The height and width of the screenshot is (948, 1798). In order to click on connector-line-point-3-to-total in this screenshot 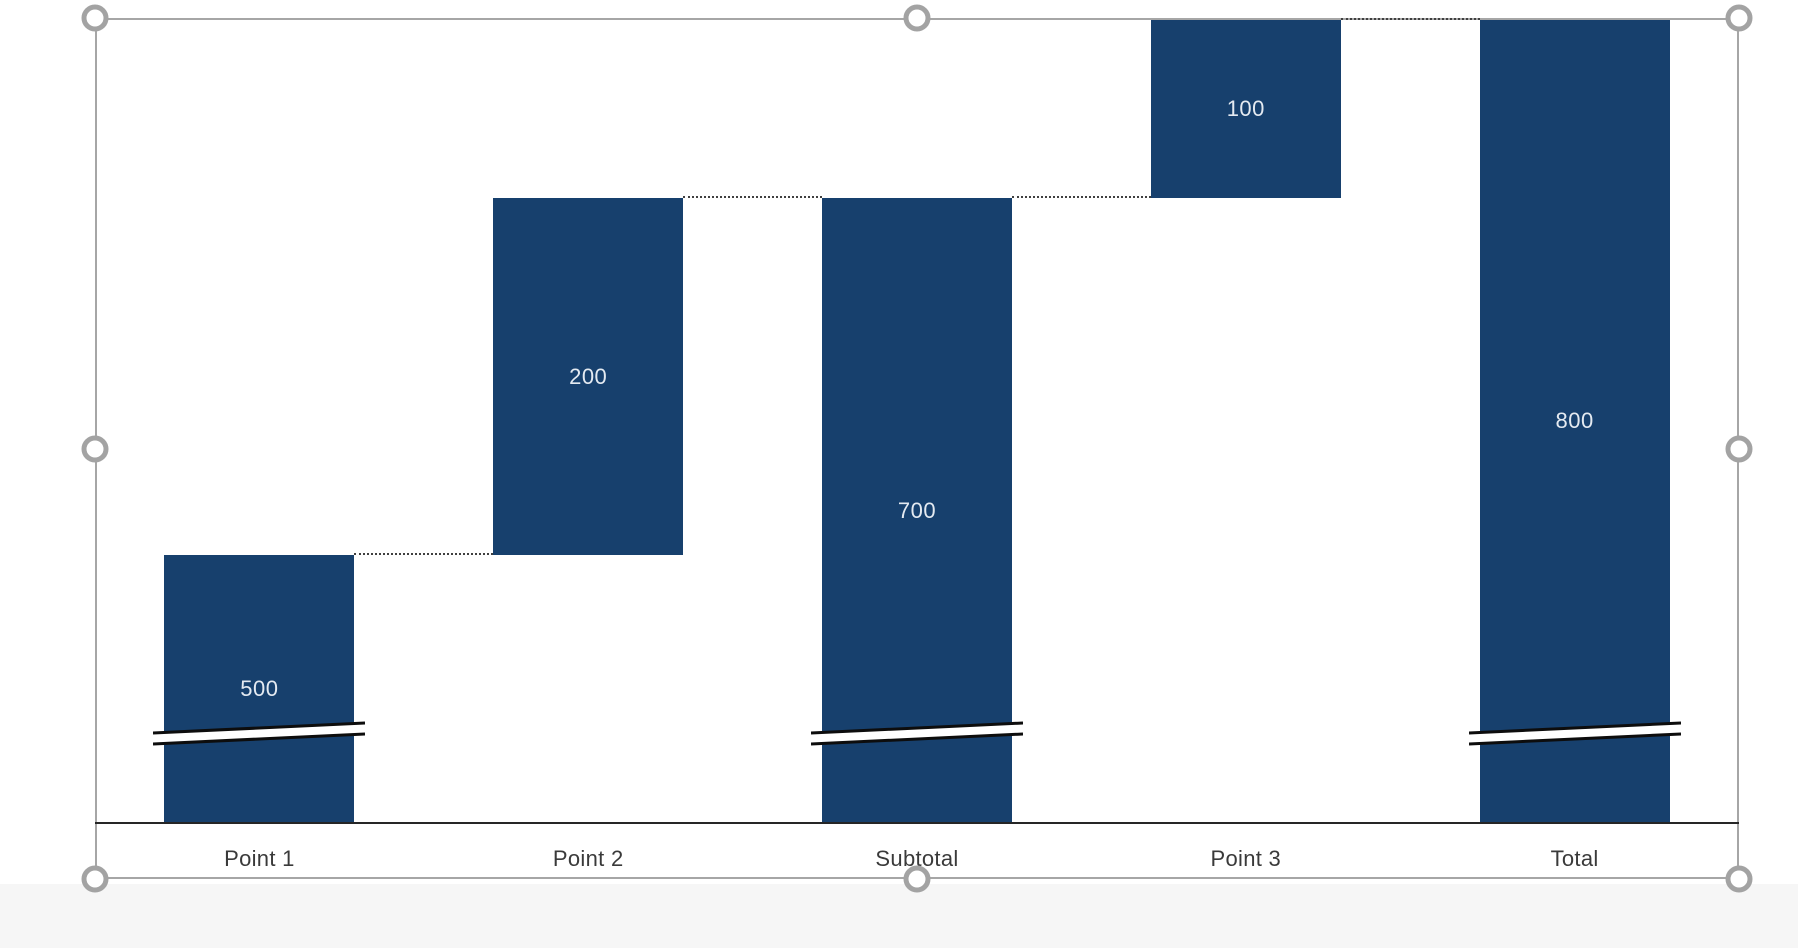, I will do `click(1410, 18)`.